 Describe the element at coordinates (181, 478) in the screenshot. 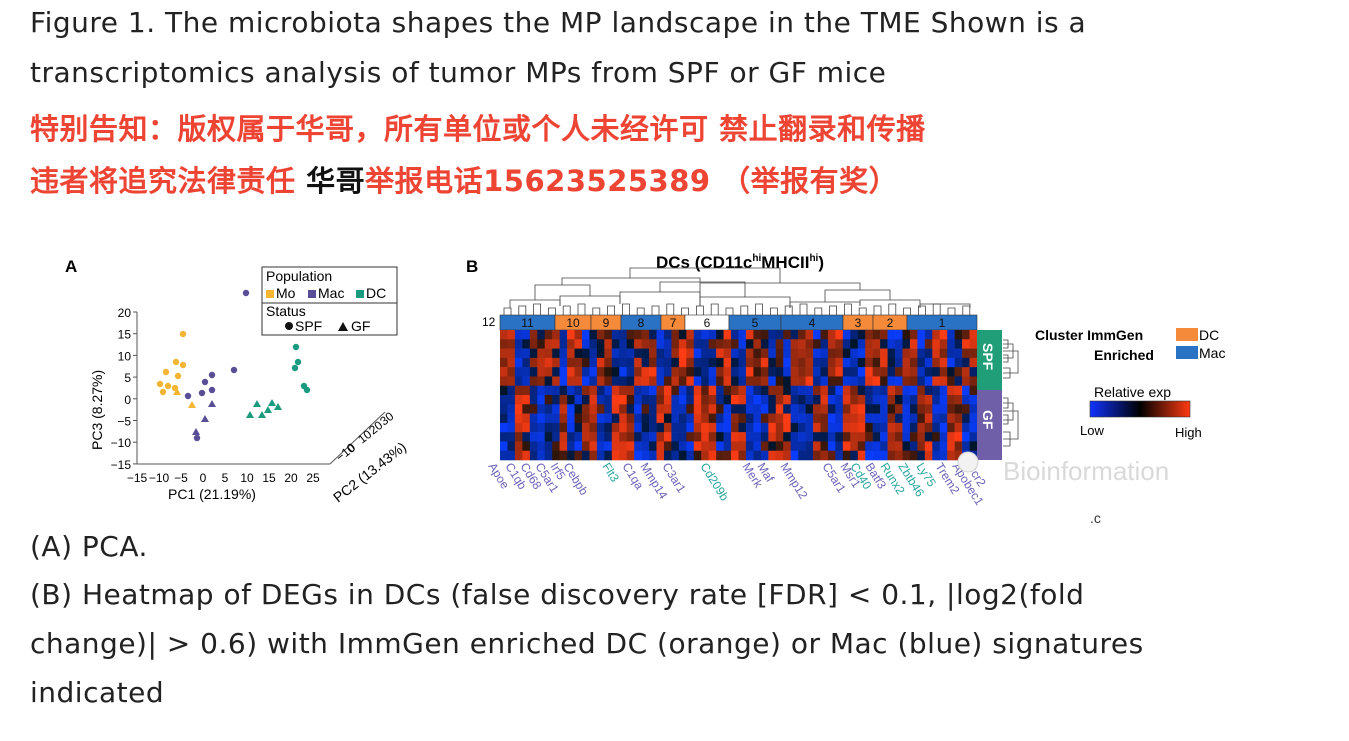

I see `pca-x-tick: −5` at that location.